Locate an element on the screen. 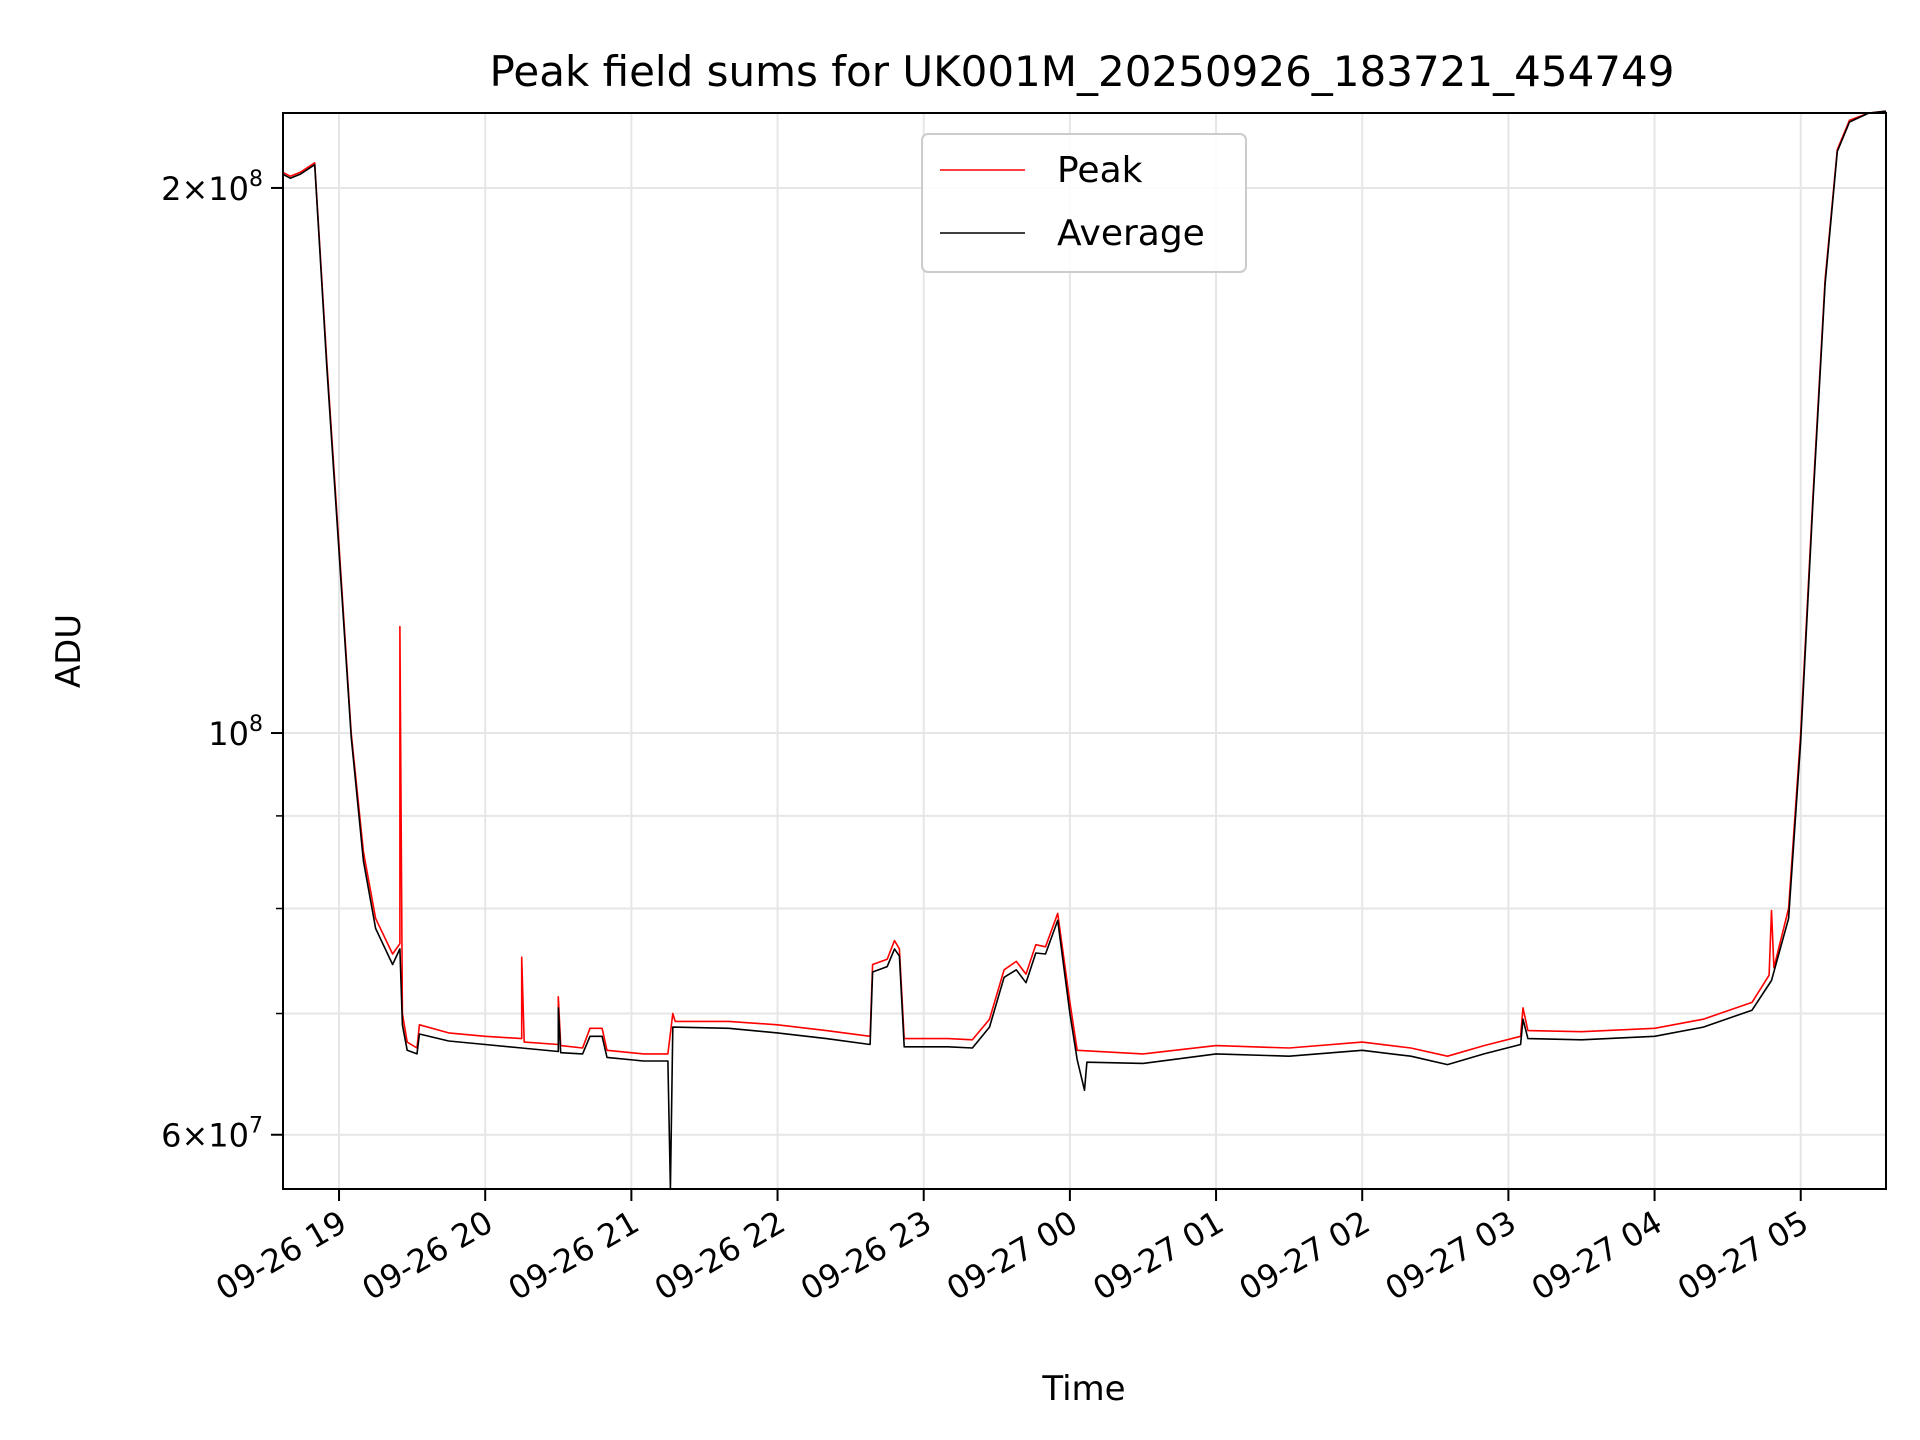 The height and width of the screenshot is (1440, 1920). y-axis-label: ADU is located at coordinates (69, 651).